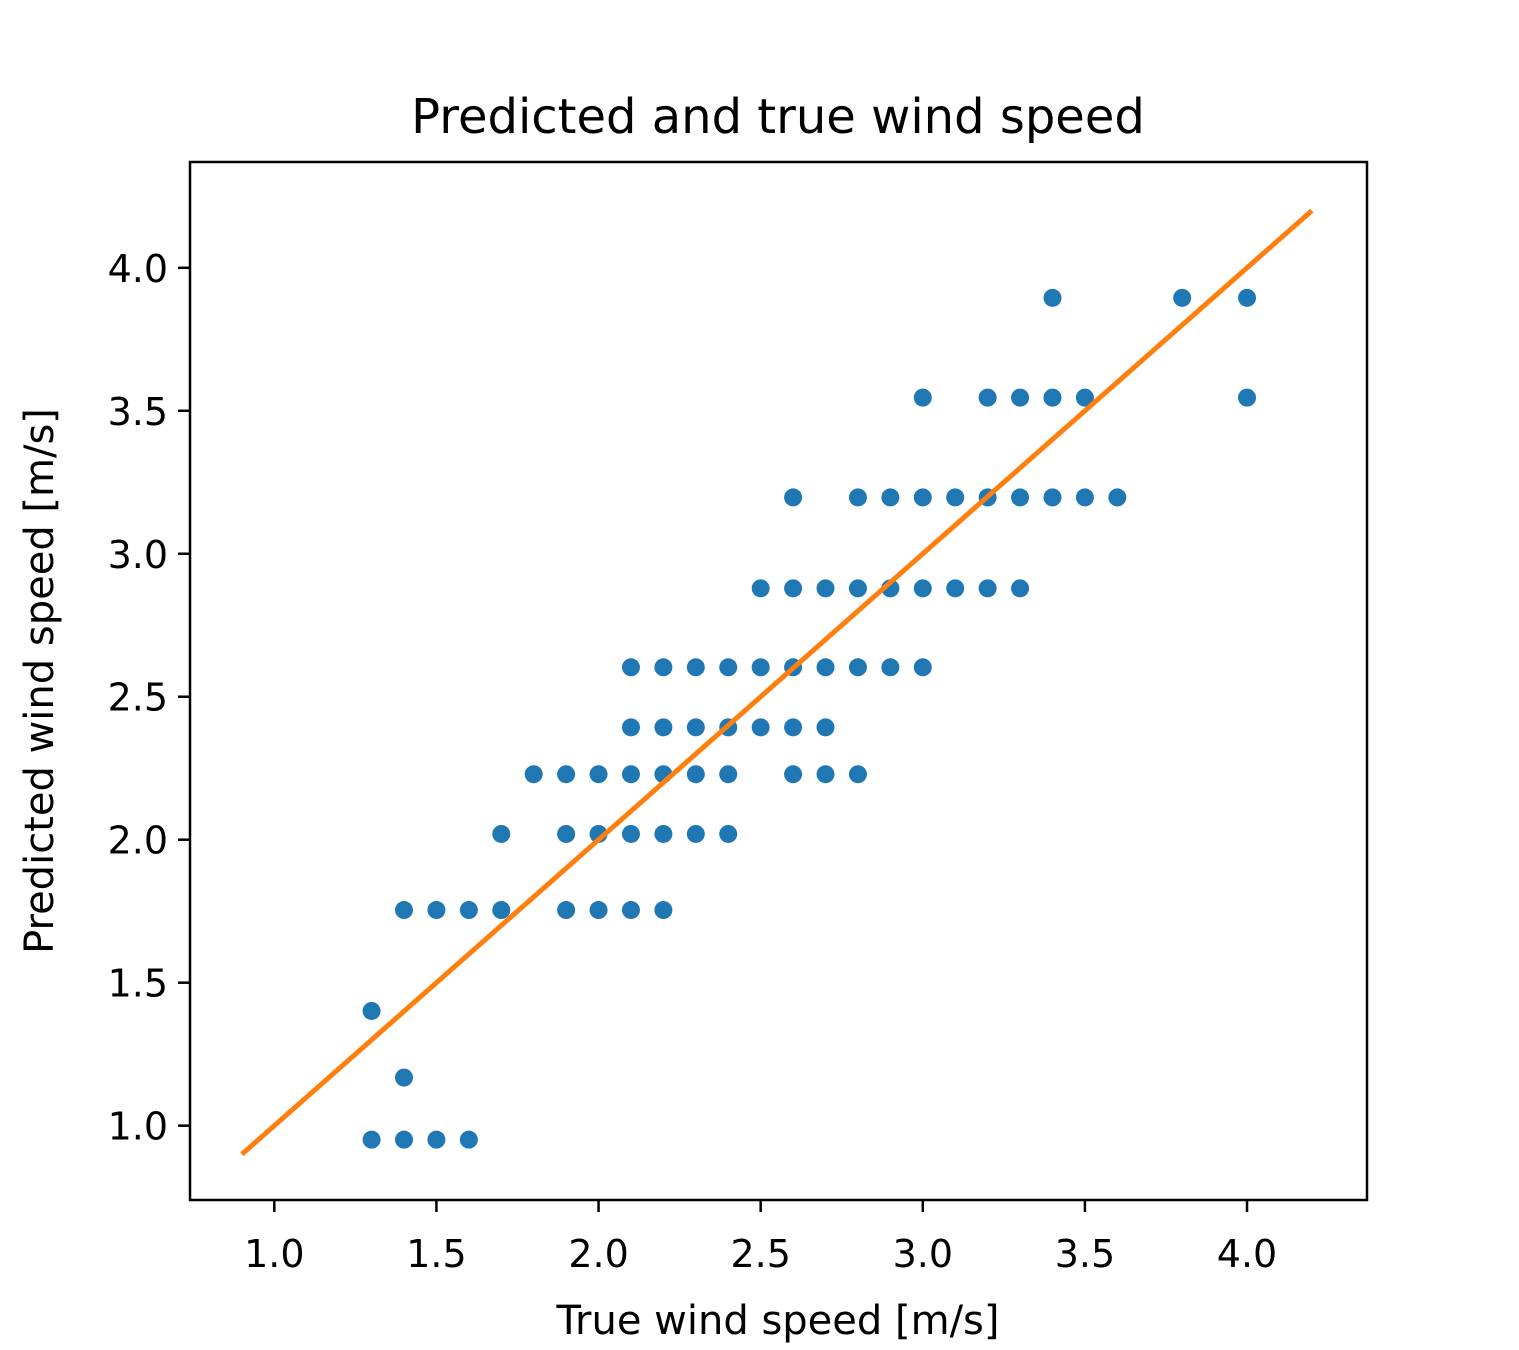  What do you see at coordinates (777, 1321) in the screenshot?
I see `x-axis-label: True wind speed [m/s]` at bounding box center [777, 1321].